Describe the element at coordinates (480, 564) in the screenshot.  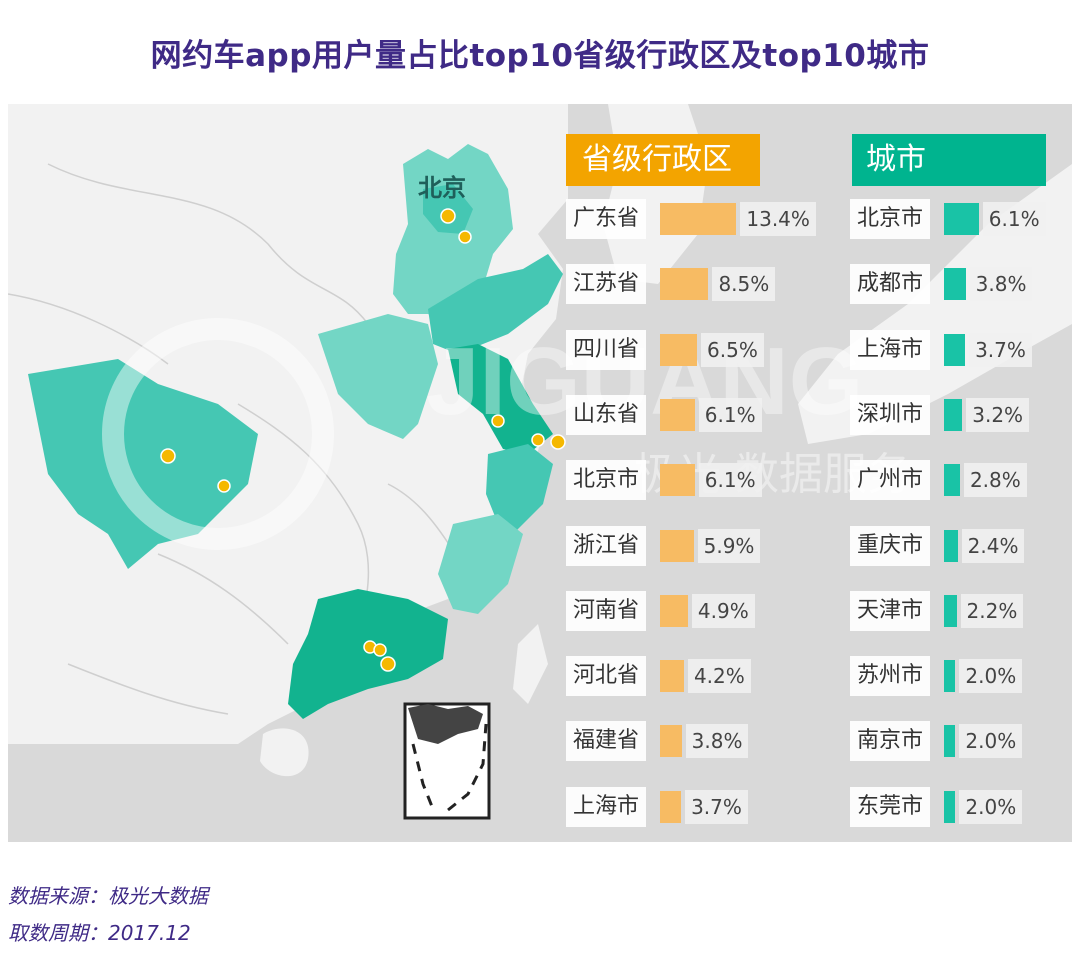
I see `province-fujian` at that location.